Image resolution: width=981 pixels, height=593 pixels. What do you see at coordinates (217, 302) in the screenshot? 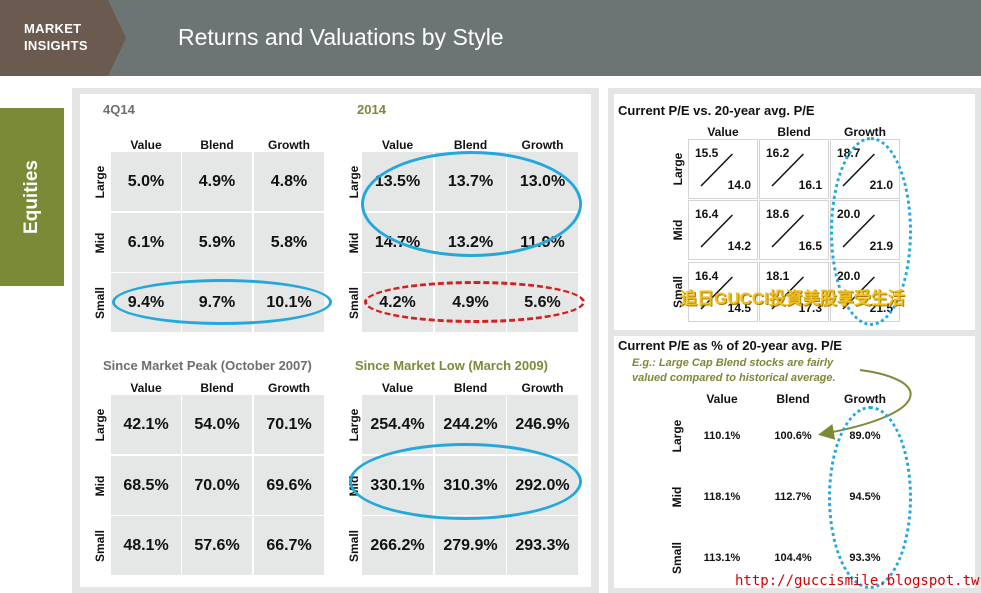
I see `table-cell: 9.7%` at bounding box center [217, 302].